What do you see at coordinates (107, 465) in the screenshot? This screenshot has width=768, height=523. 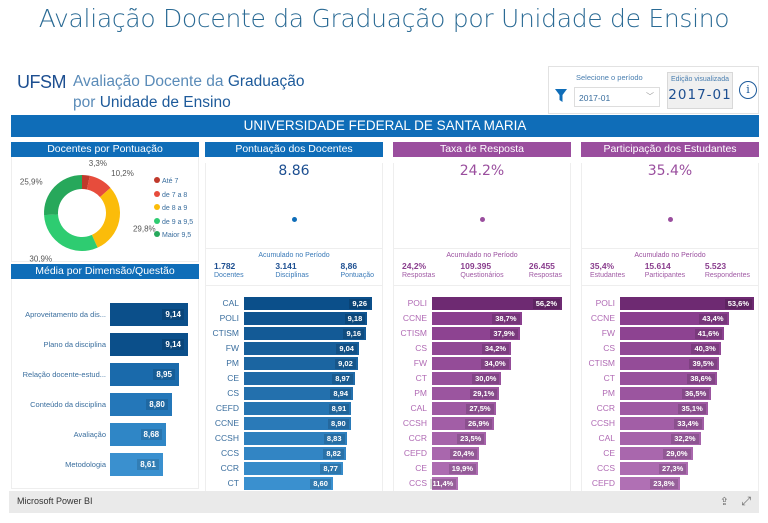 I see `dimension-row: Metodologia 8,61` at bounding box center [107, 465].